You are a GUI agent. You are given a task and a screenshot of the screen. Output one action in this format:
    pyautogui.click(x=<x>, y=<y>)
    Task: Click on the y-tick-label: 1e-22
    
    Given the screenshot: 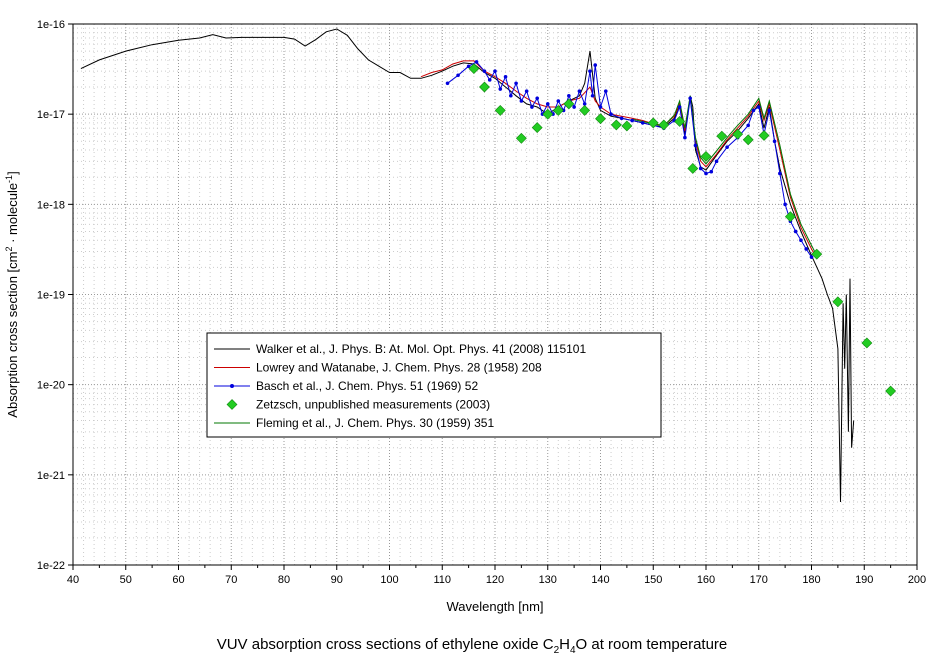 What is the action you would take?
    pyautogui.click(x=51, y=566)
    